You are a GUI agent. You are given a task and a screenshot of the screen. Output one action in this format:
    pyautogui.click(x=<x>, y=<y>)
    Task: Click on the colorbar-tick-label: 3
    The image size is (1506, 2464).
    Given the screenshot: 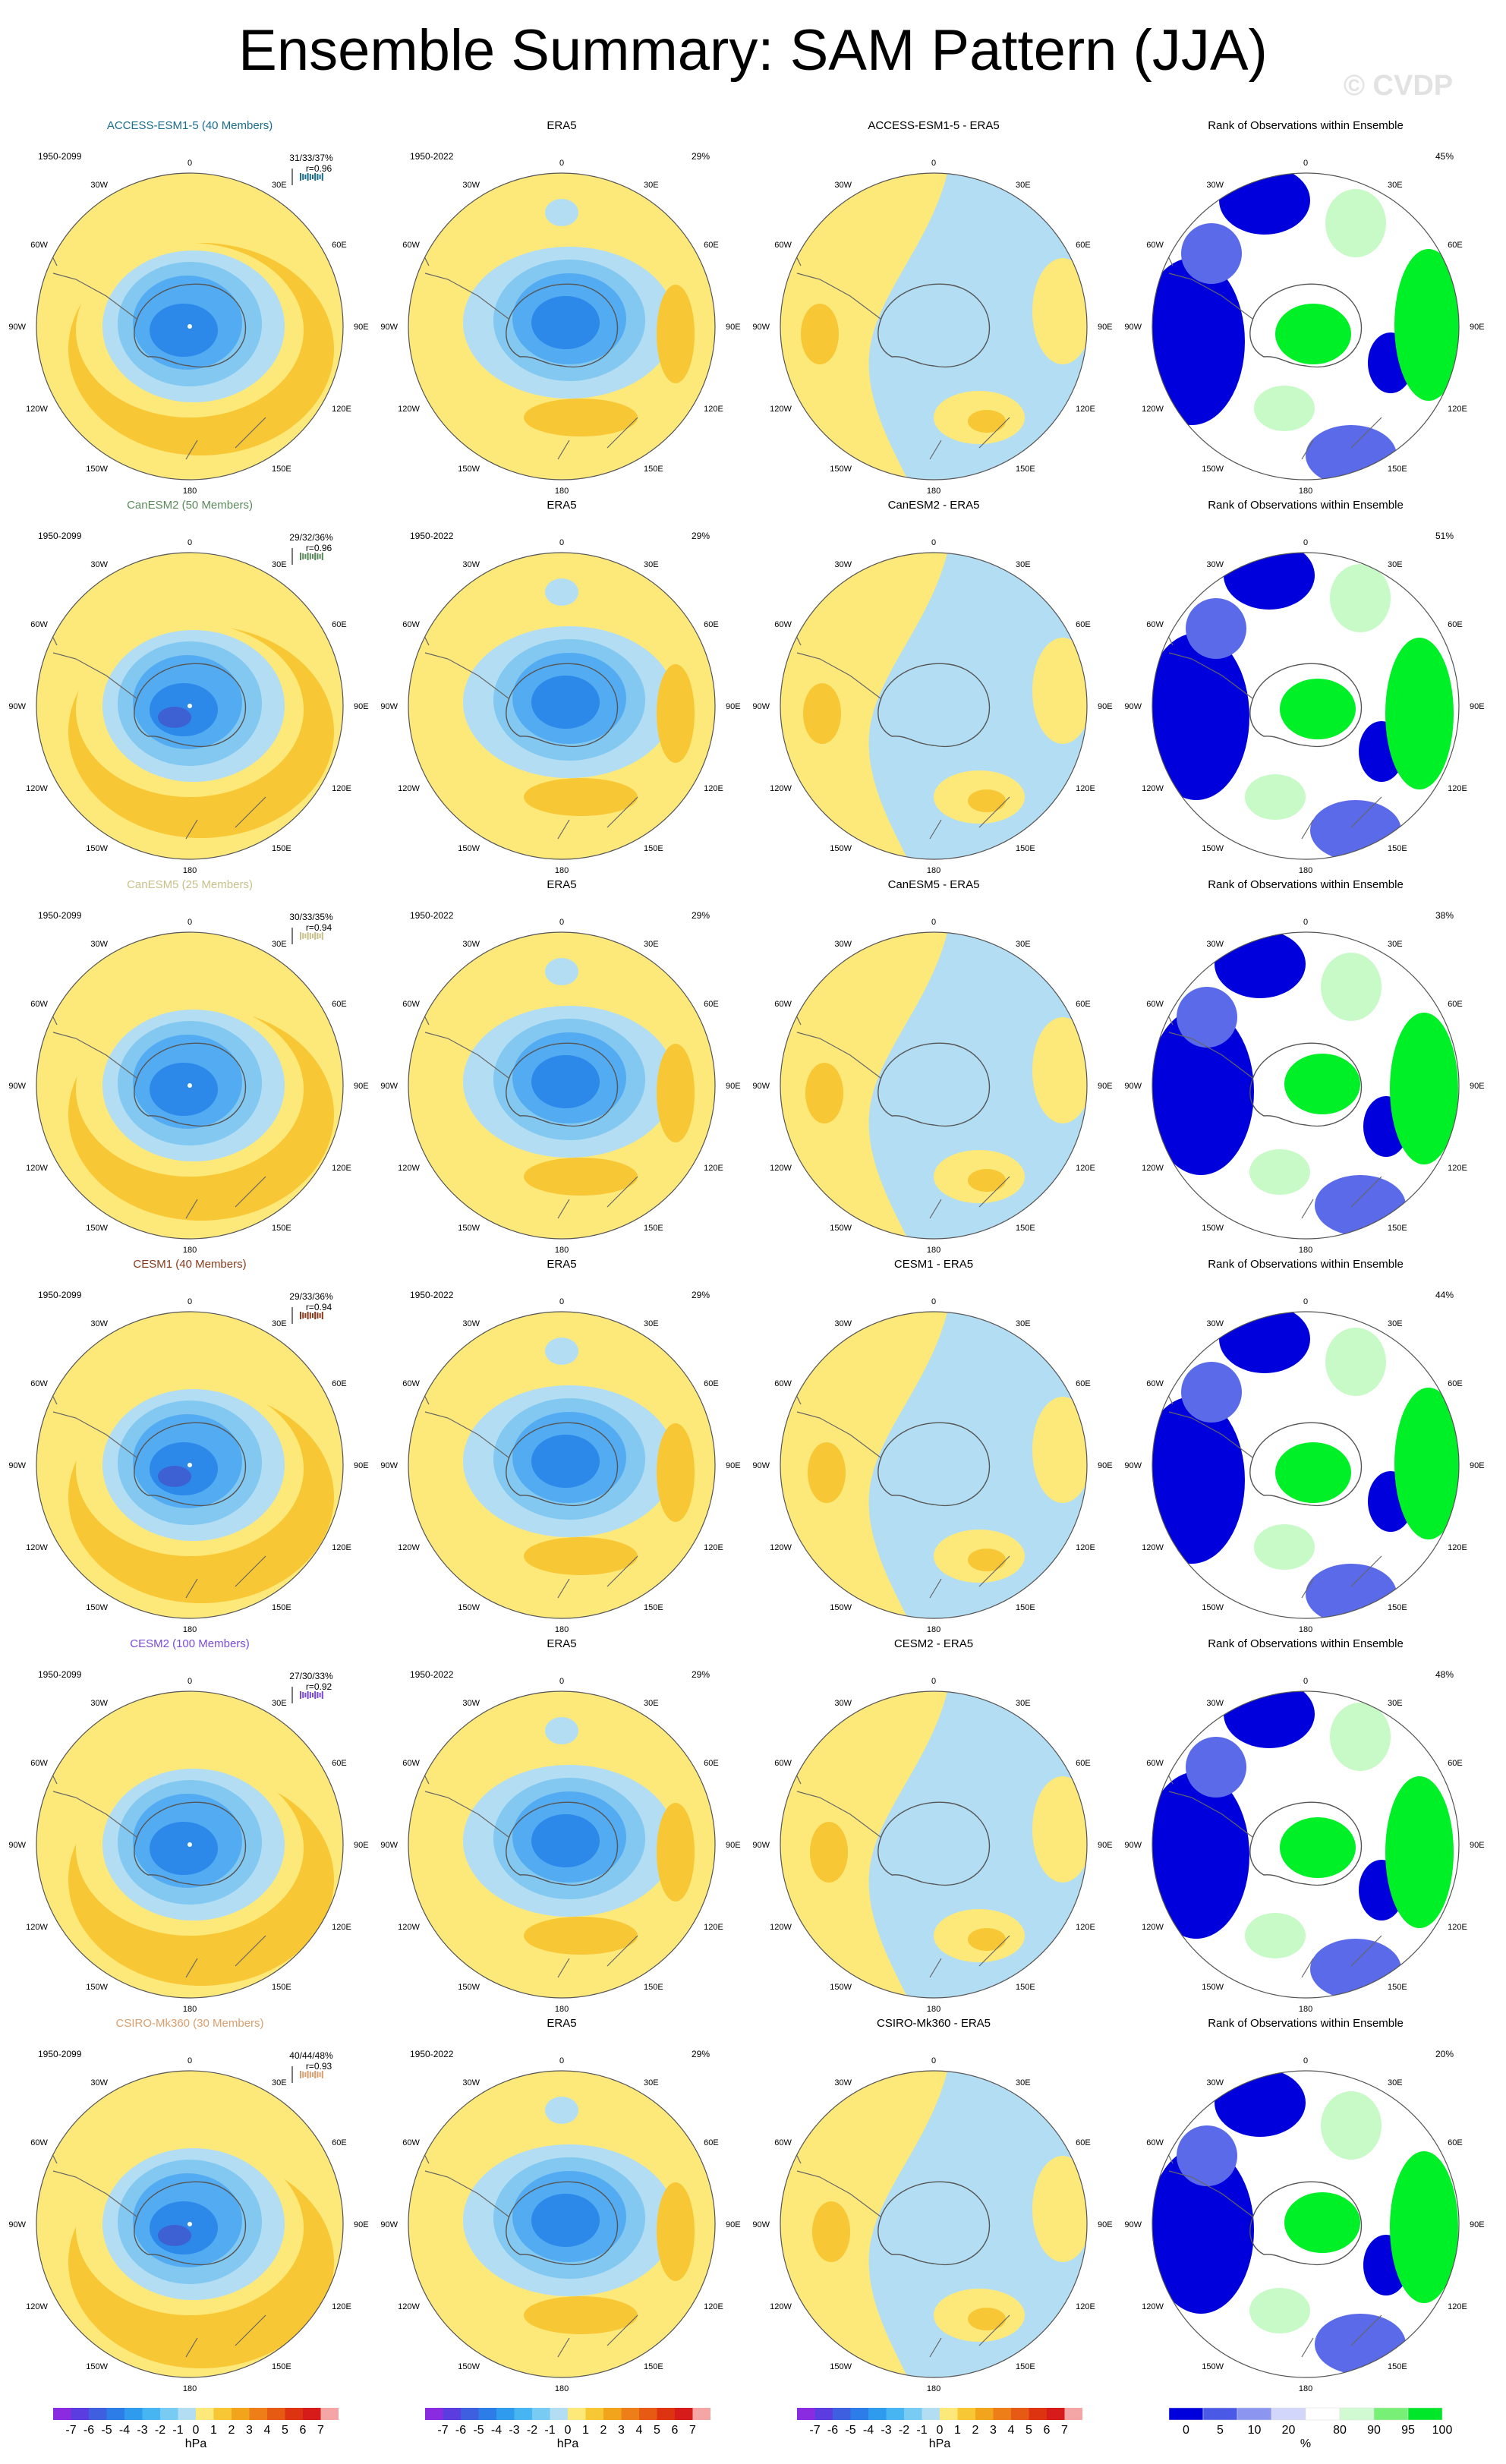 What is the action you would take?
    pyautogui.click(x=621, y=2430)
    